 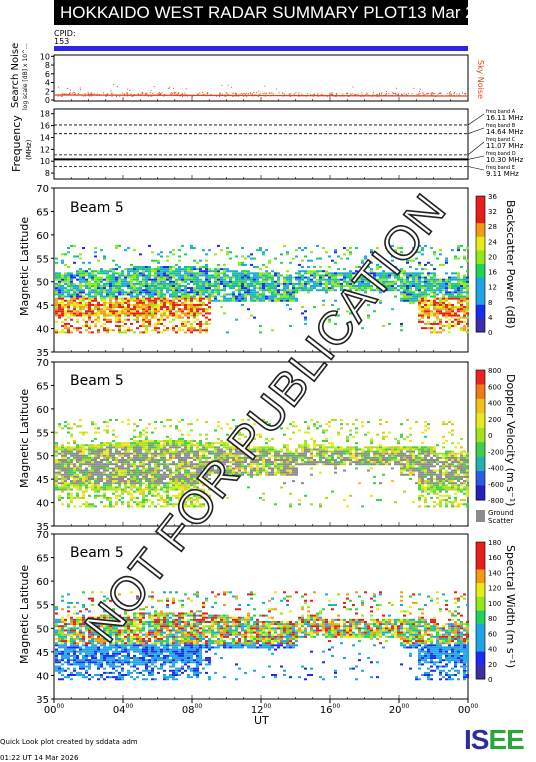 I want to click on freq-band-value: 16.11 MHz, so click(x=505, y=118).